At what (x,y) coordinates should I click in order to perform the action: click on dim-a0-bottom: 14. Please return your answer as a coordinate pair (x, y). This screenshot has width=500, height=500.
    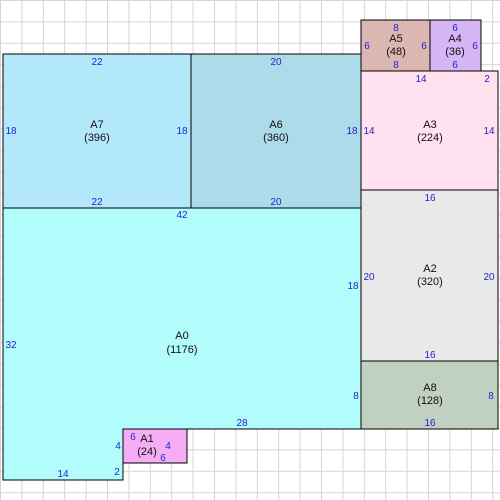
    Looking at the image, I should click on (63, 474).